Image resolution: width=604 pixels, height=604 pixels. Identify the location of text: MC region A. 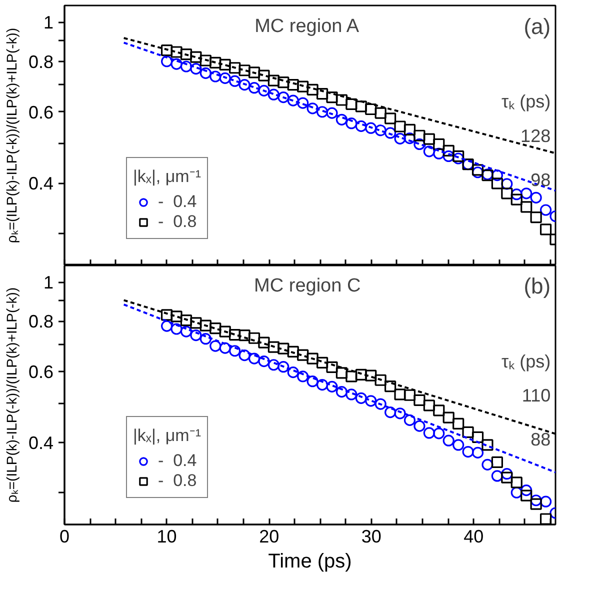
(307, 26).